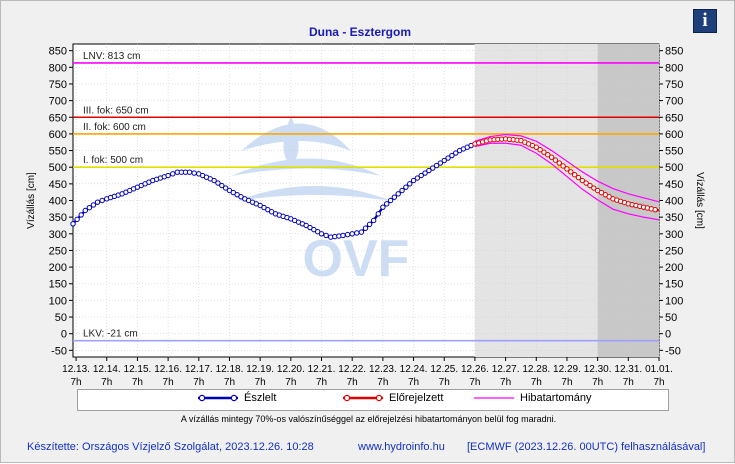 Image resolution: width=735 pixels, height=464 pixels. I want to click on y-tick-label-right: 250, so click(674, 251).